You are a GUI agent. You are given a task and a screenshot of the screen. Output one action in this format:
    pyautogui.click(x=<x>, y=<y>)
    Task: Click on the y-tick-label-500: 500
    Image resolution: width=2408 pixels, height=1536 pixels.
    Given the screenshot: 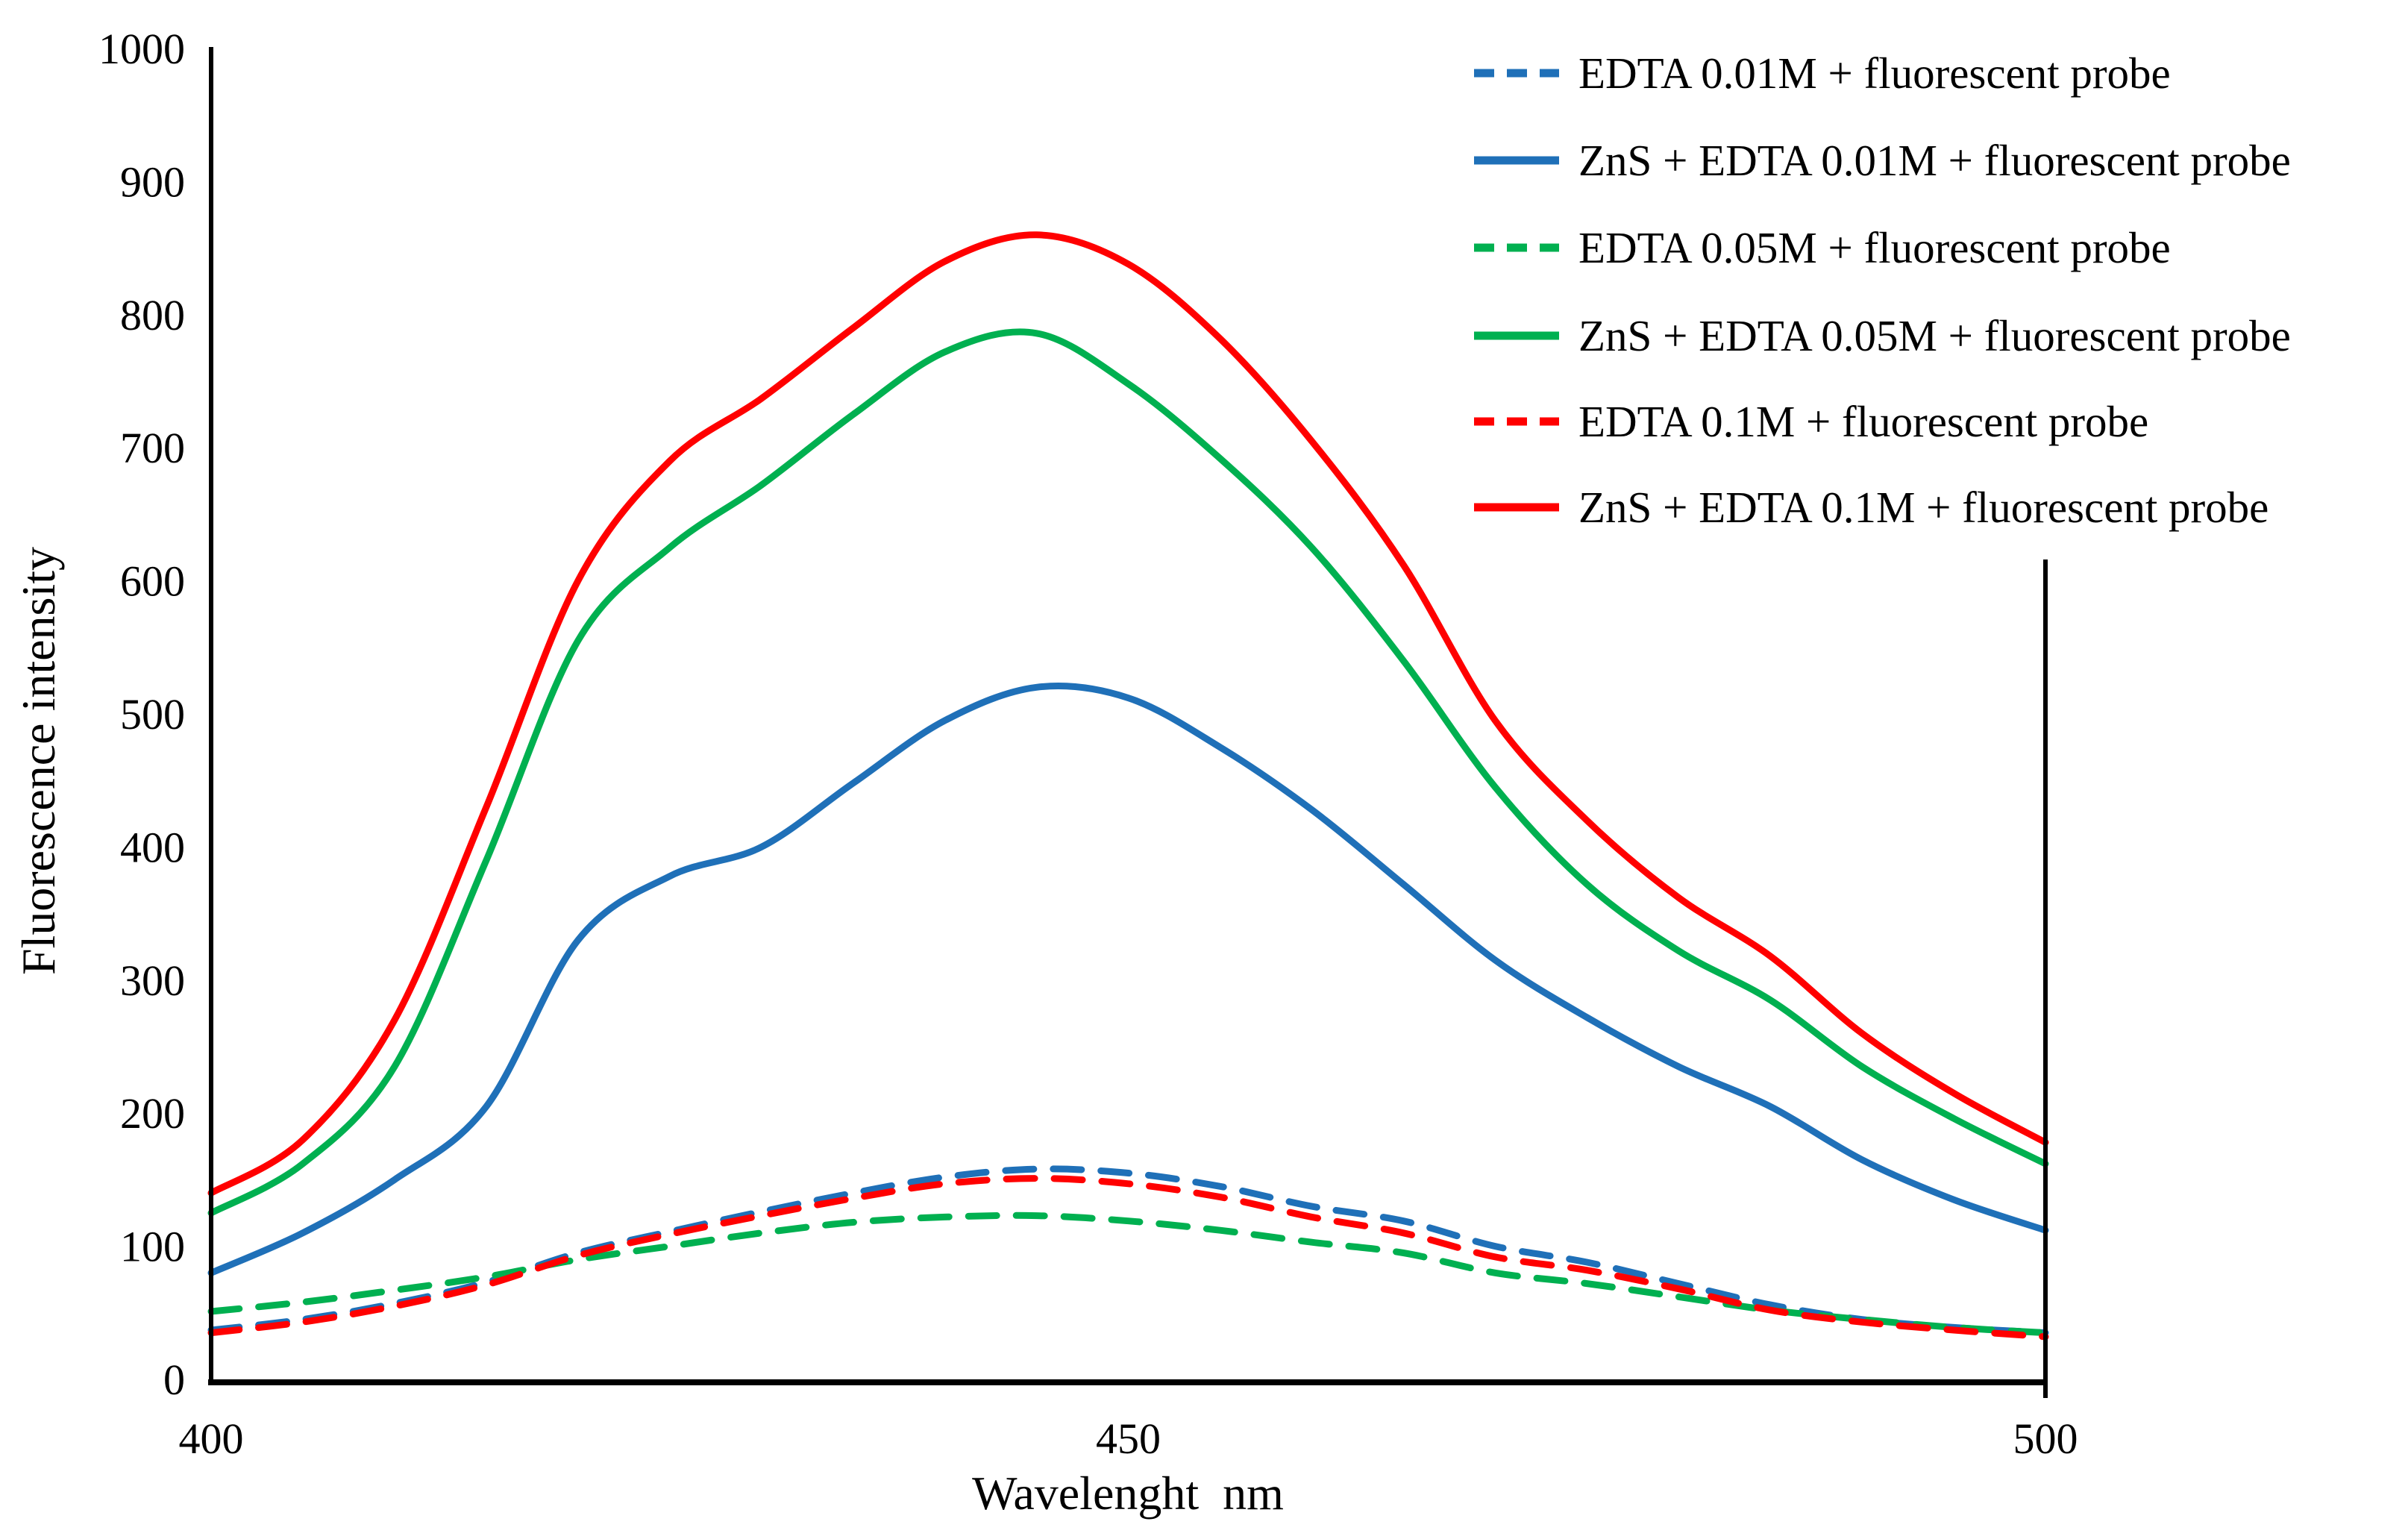 What is the action you would take?
    pyautogui.click(x=153, y=714)
    